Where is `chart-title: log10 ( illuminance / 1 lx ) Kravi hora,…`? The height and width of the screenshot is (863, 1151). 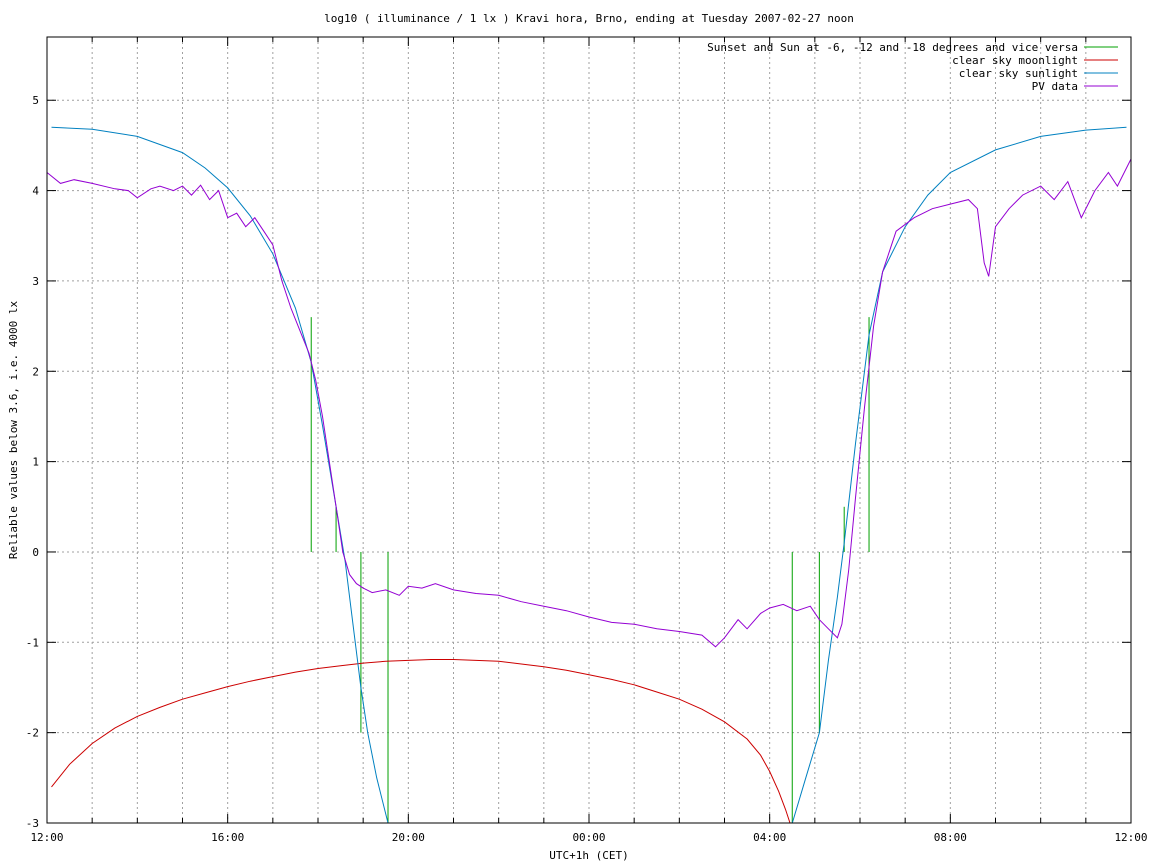
chart-title: log10 ( illuminance / 1 lx ) Kravi hora,… is located at coordinates (589, 18).